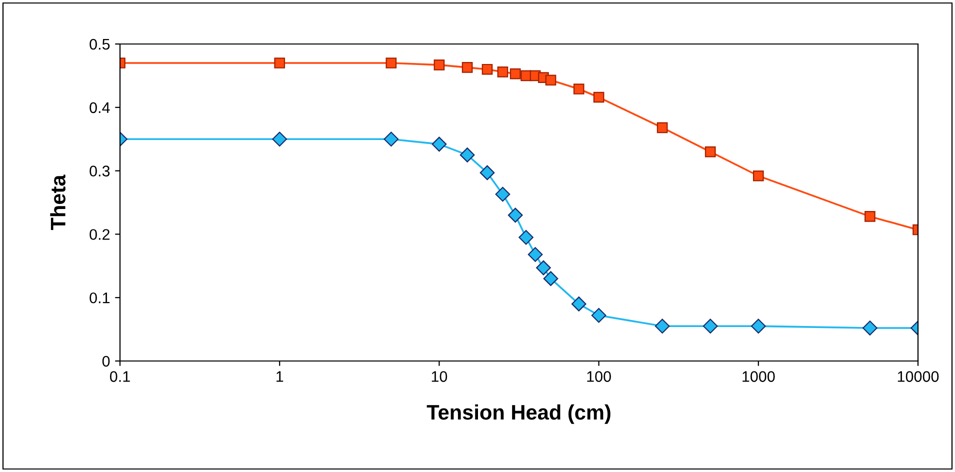 The height and width of the screenshot is (472, 955). Describe the element at coordinates (100, 108) in the screenshot. I see `y-tick-label: 0.4` at that location.